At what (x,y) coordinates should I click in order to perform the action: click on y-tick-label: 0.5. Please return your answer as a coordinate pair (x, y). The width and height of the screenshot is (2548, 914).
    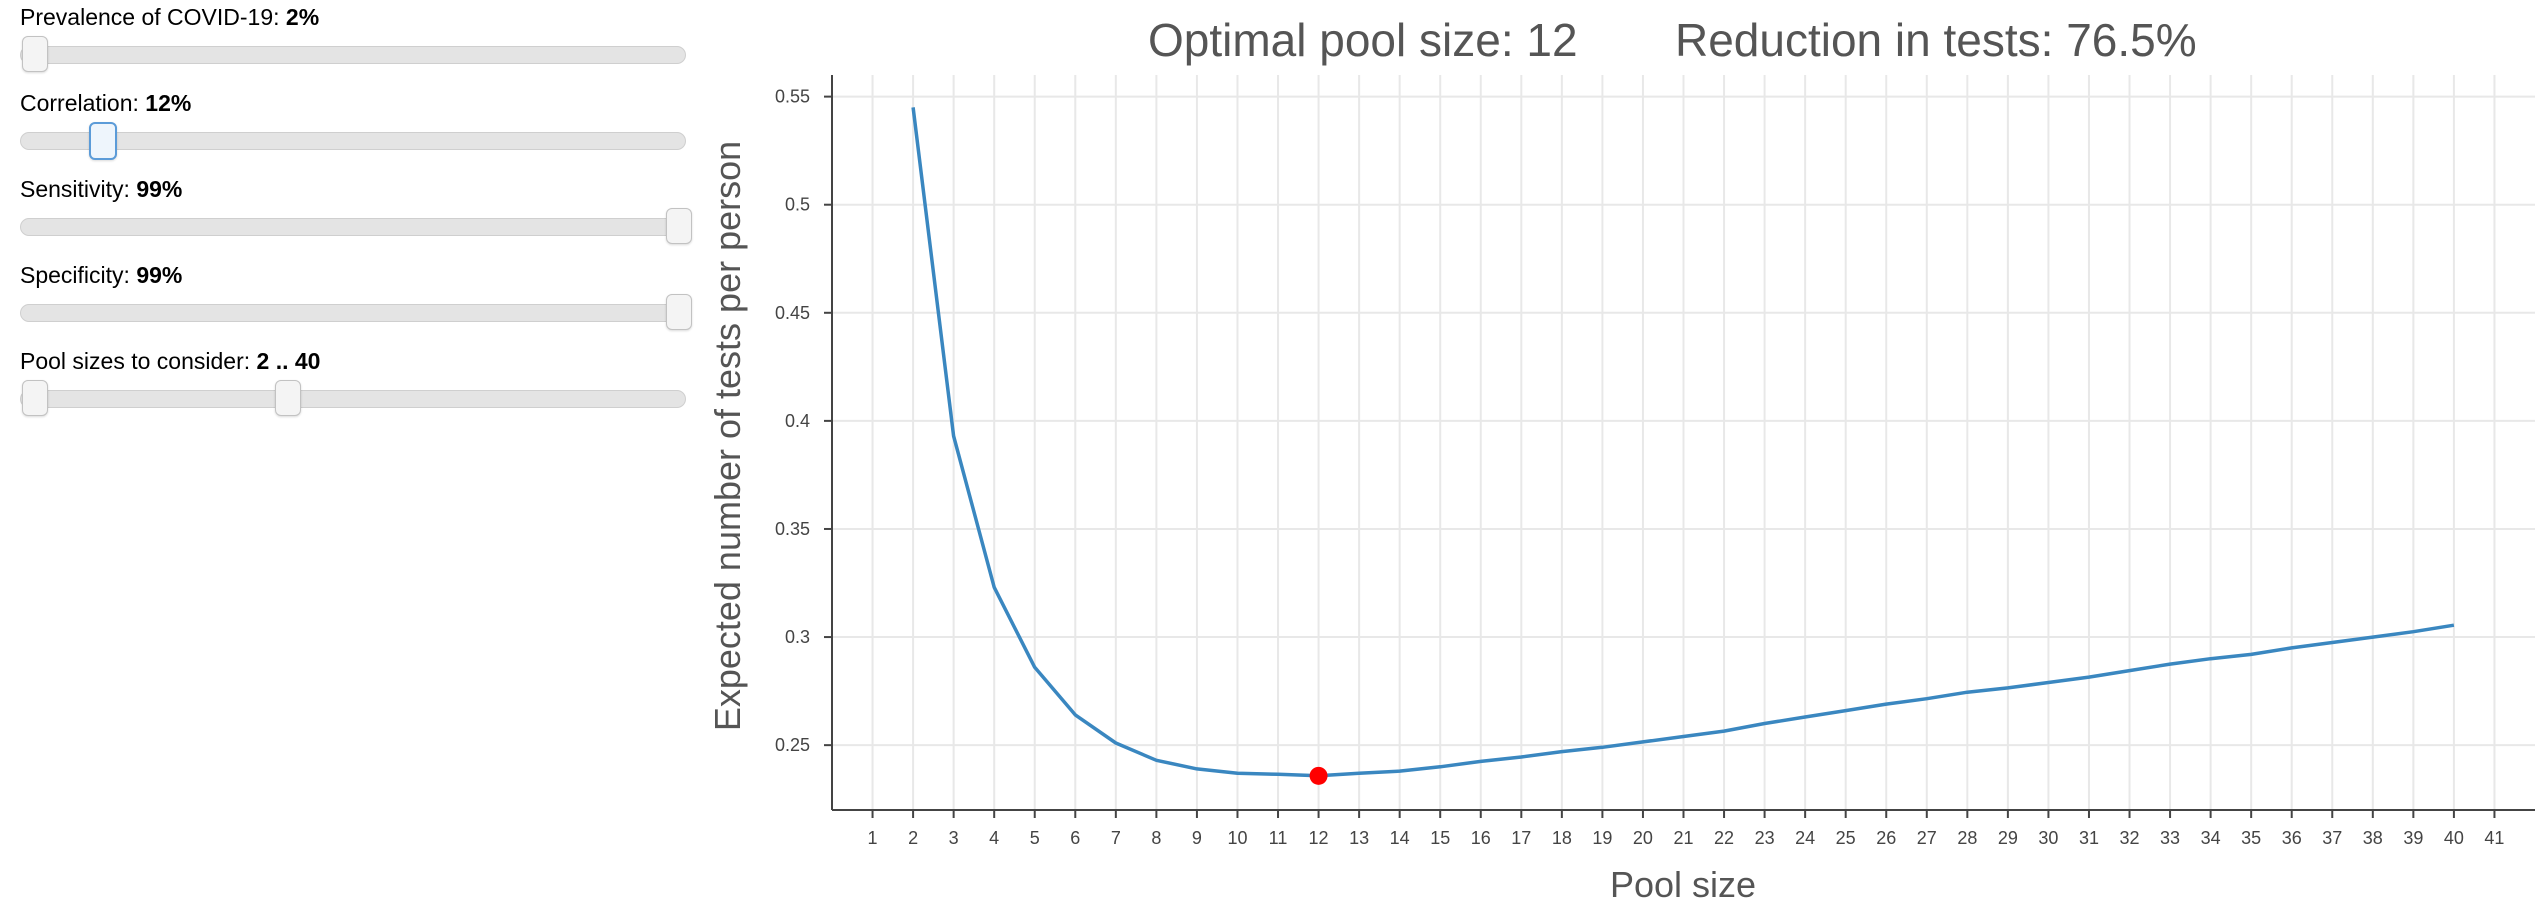
    Looking at the image, I should click on (797, 205).